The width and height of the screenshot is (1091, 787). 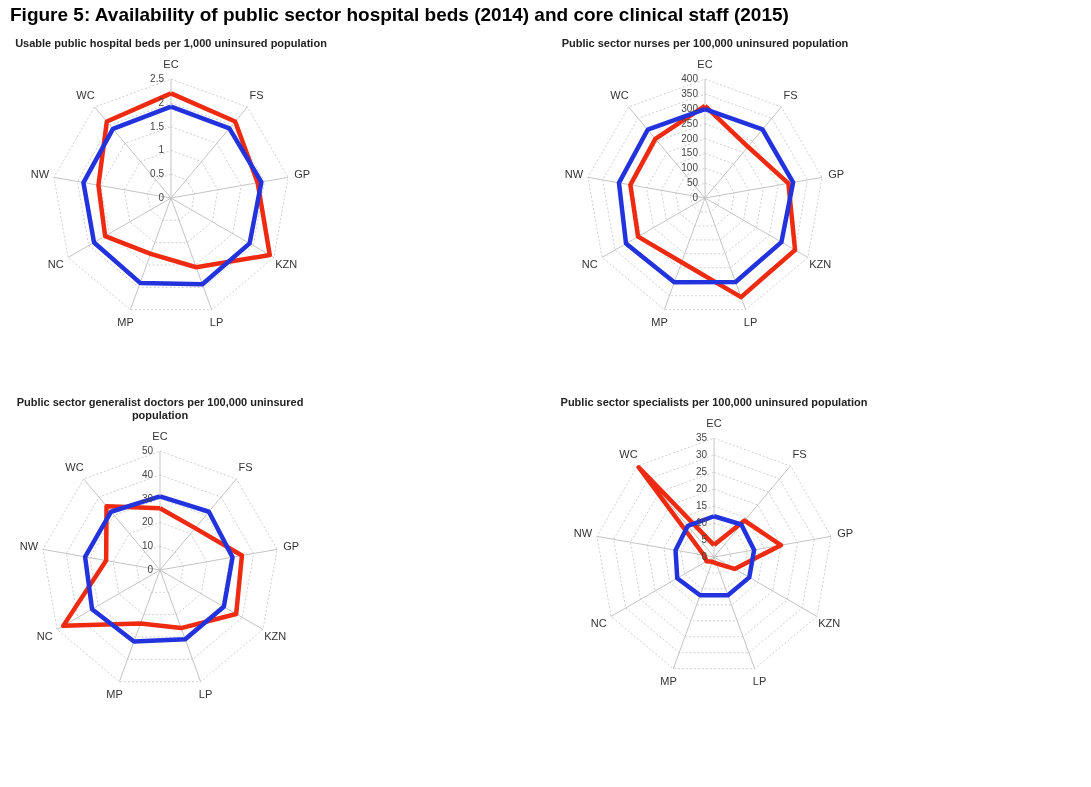 What do you see at coordinates (704, 540) in the screenshot?
I see `y-tick-label: 5` at bounding box center [704, 540].